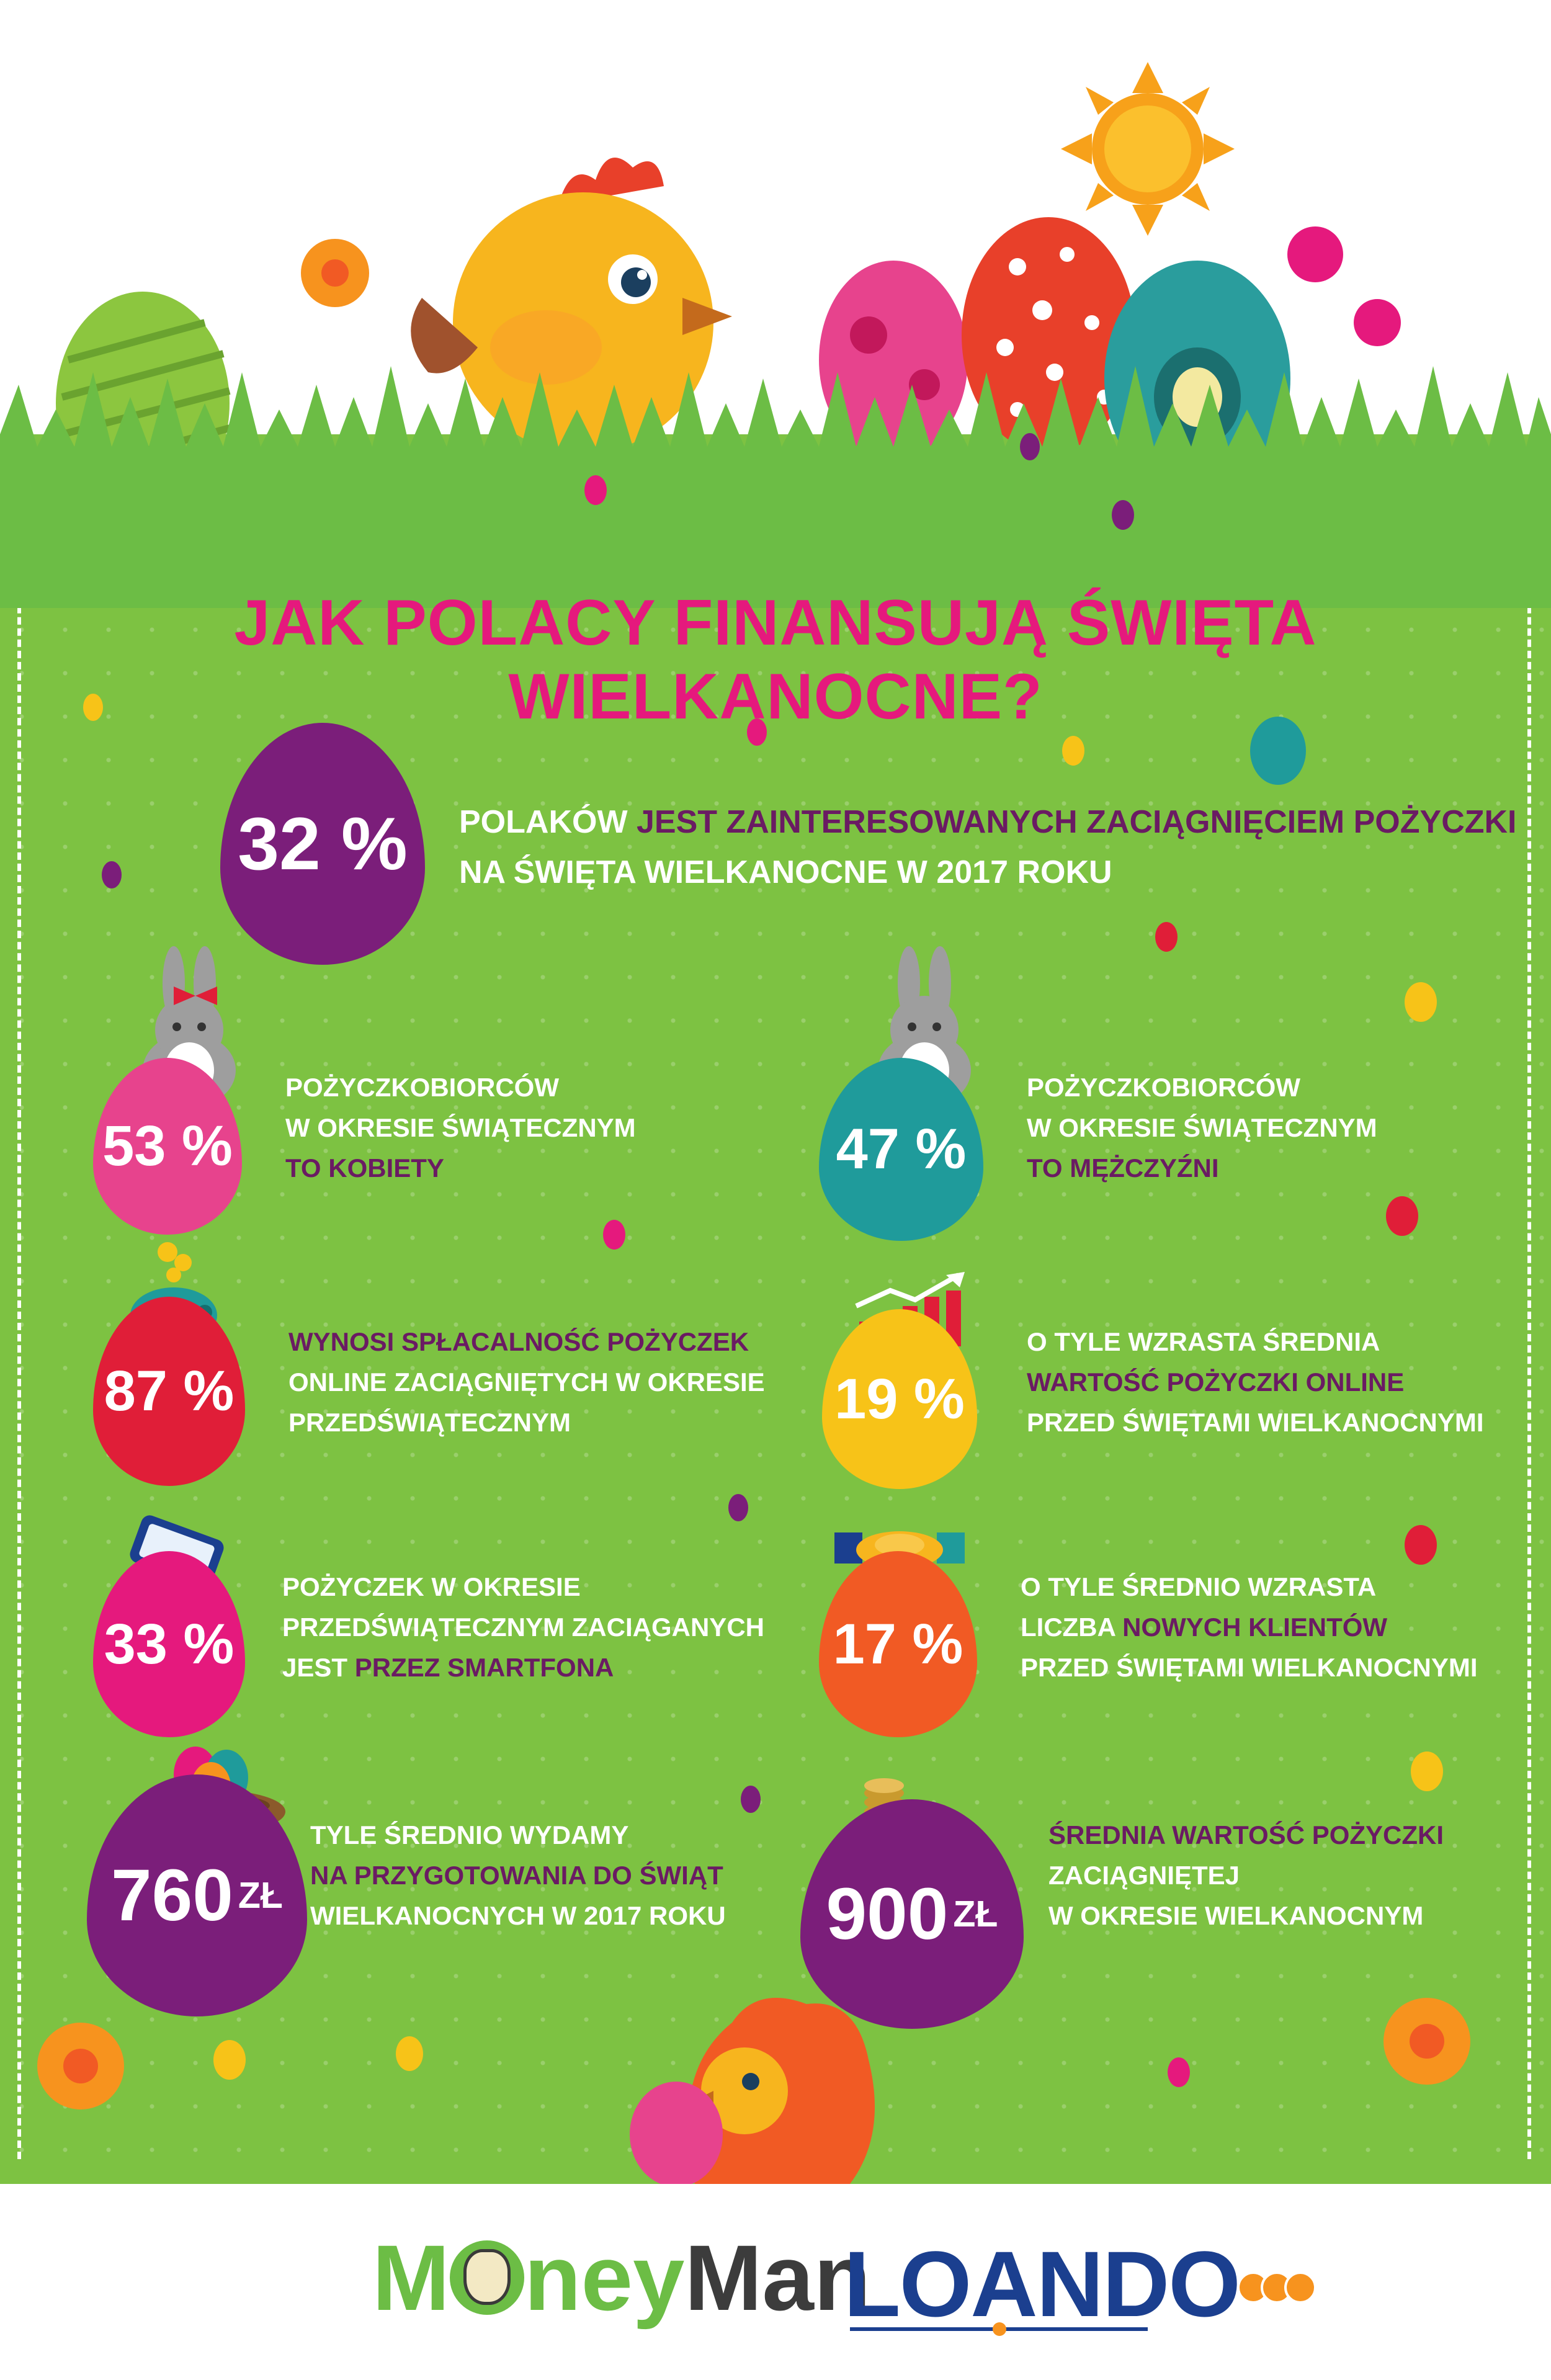  What do you see at coordinates (1236, 1916) in the screenshot?
I see `stat-text-line: W OKRESIE WIELKANOCNYM` at bounding box center [1236, 1916].